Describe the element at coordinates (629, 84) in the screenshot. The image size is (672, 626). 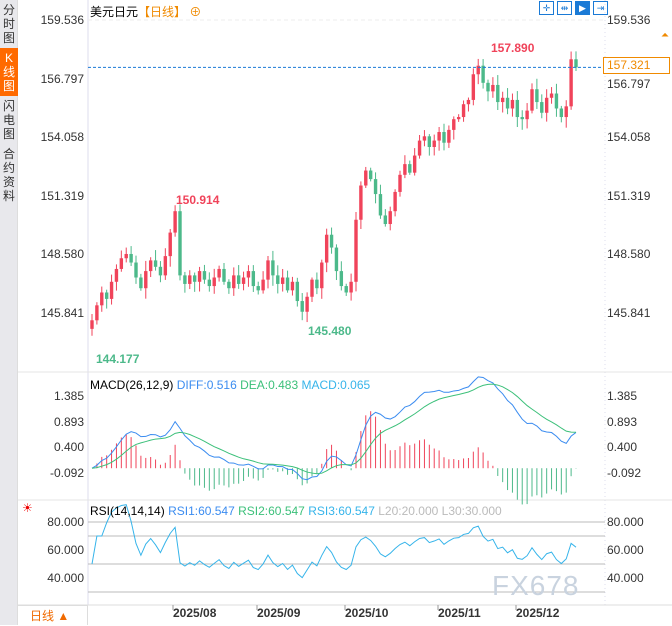
I see `price-tick-label-right: 156.797` at that location.